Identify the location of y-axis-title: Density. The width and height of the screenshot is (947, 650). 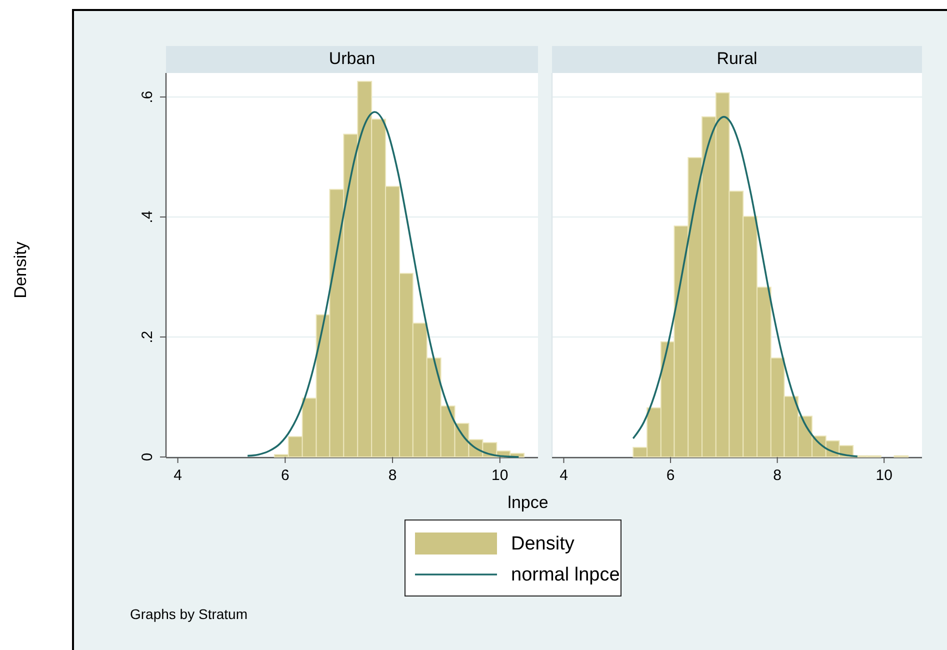
(20, 269).